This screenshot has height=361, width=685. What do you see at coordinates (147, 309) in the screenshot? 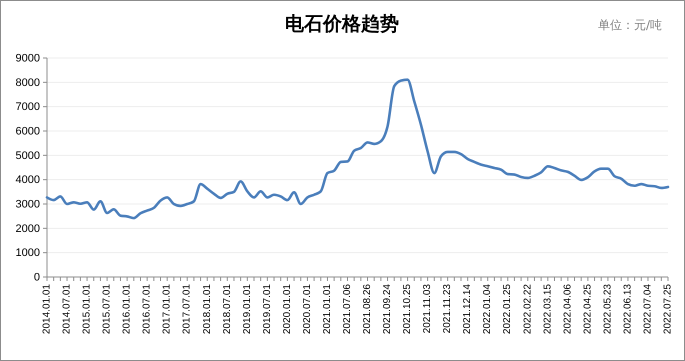
I see `x-tick-label: 2016.07.01` at bounding box center [147, 309].